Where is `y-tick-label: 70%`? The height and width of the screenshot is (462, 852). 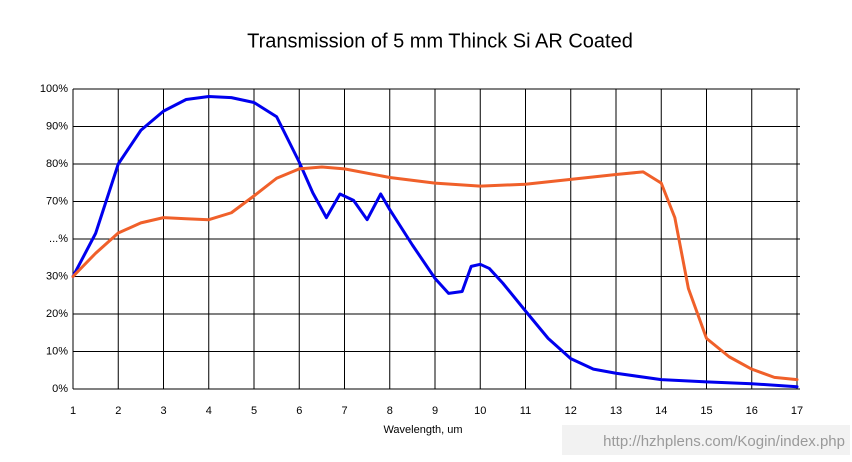
y-tick-label: 70% is located at coordinates (57, 201).